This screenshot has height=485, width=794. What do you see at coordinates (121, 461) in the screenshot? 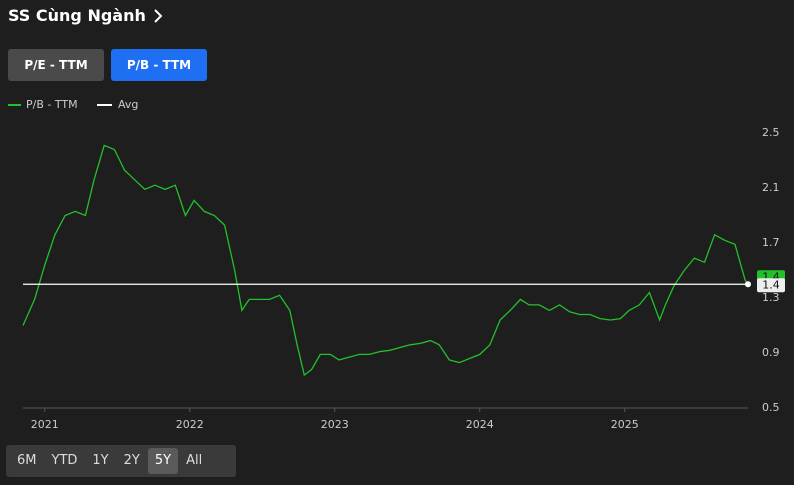
I see `range-selector: 6M YTD 1Y 2Y 5Y All` at bounding box center [121, 461].